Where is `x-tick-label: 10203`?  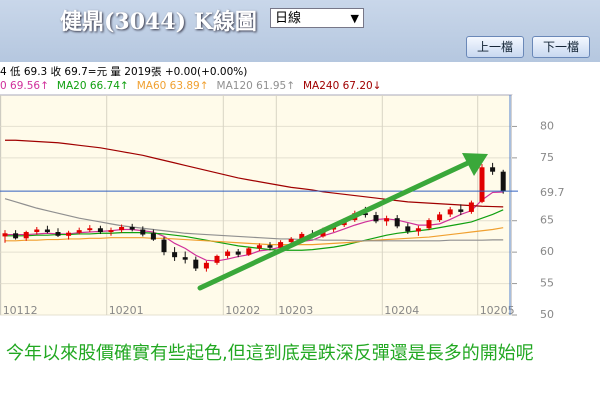 x-tick-label: 10203 is located at coordinates (295, 310).